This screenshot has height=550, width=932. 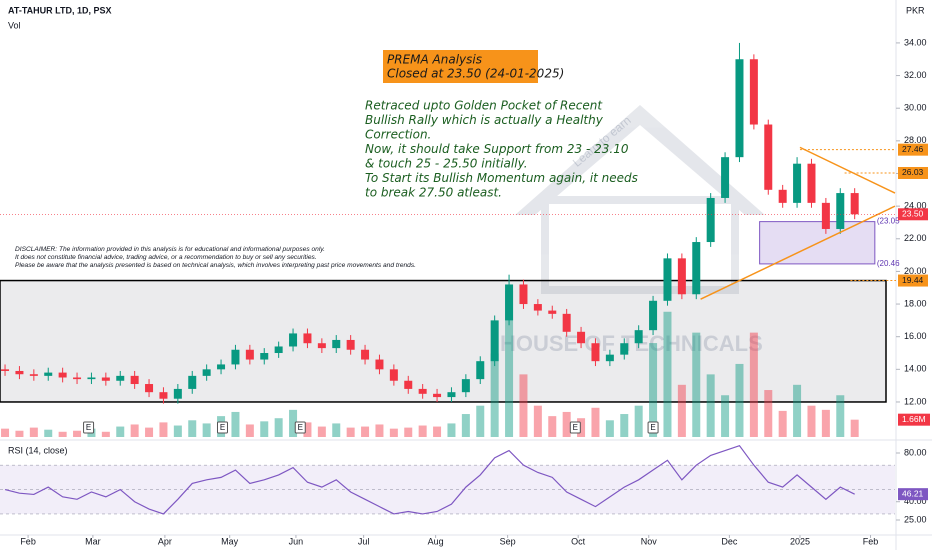 I want to click on x-tick-label: Jul, so click(x=364, y=541).